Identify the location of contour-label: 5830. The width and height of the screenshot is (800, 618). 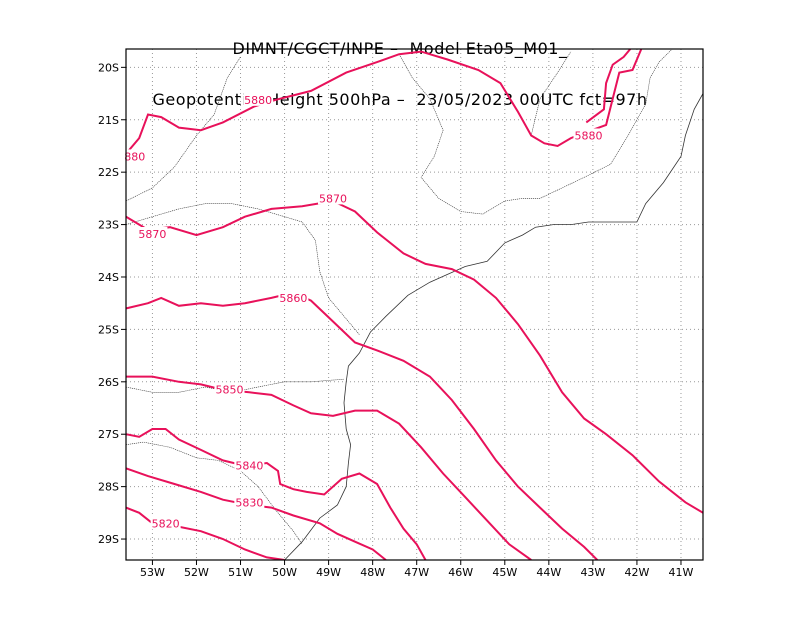
(249, 502).